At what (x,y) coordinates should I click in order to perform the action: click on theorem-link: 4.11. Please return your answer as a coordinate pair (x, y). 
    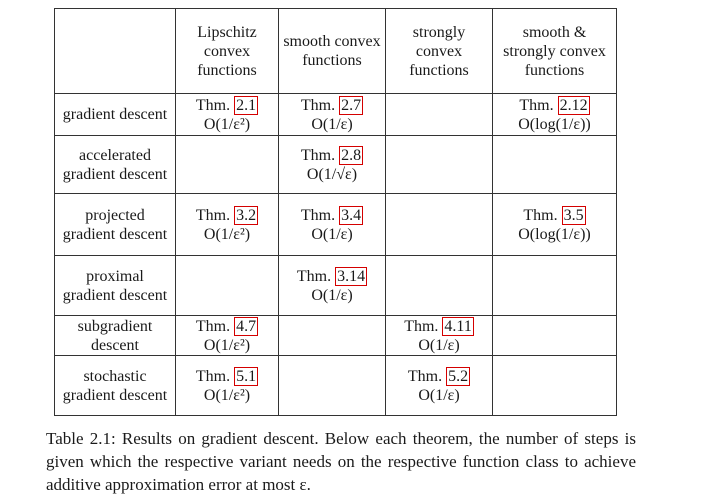
    Looking at the image, I should click on (458, 326).